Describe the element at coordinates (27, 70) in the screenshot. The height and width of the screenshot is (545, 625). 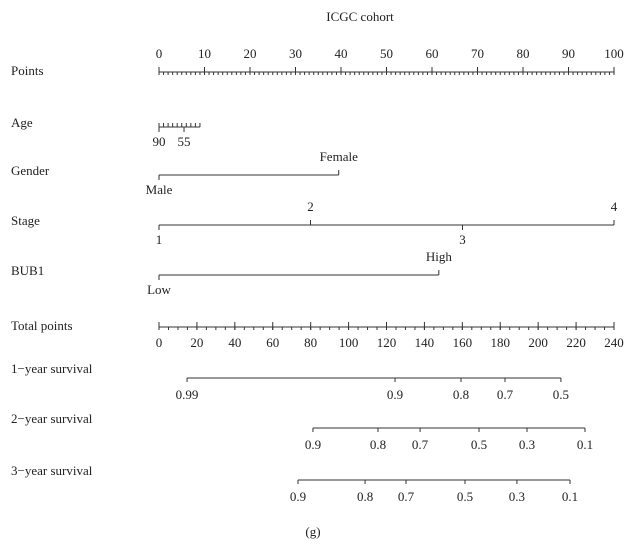
I see `row-label: Points` at that location.